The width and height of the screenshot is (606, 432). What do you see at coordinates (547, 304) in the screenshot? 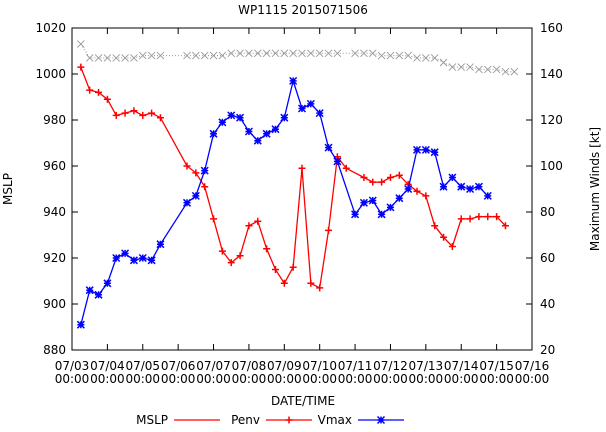
I see `y-right-tick-label: 40` at bounding box center [547, 304].